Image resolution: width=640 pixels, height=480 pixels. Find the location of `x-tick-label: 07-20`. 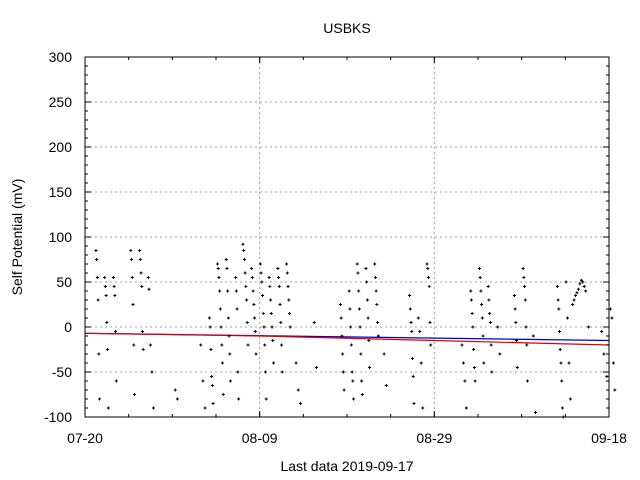

x-tick-label: 07-20 is located at coordinates (85, 438).